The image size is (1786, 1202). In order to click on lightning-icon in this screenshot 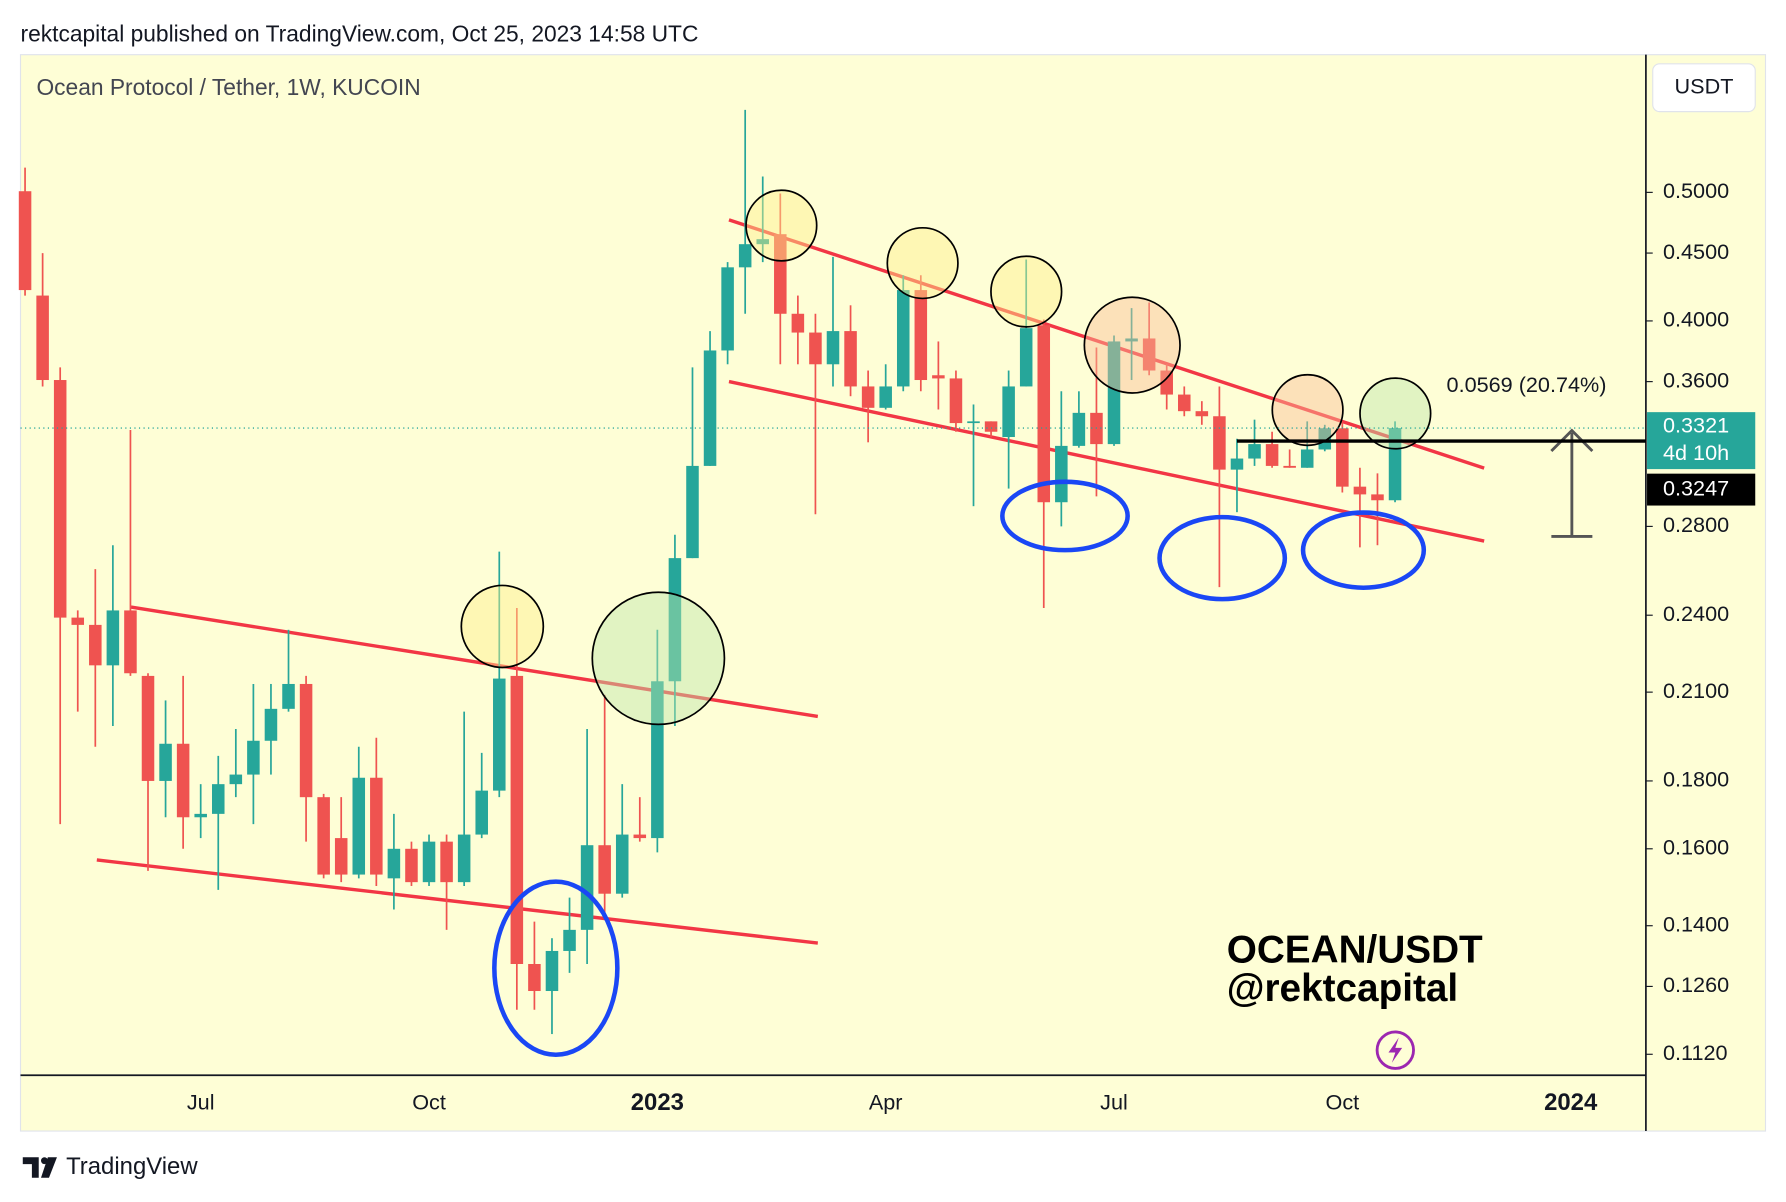, I will do `click(1395, 1050)`.